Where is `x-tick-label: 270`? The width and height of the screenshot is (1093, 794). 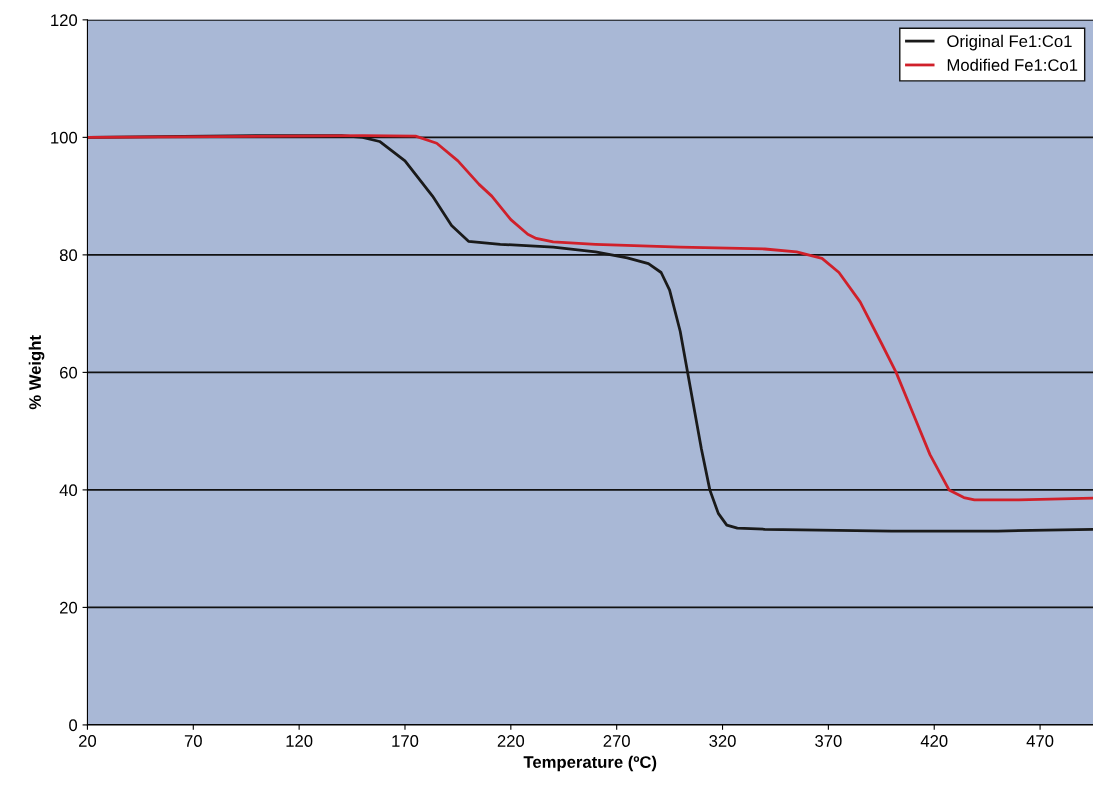
x-tick-label: 270 is located at coordinates (616, 741).